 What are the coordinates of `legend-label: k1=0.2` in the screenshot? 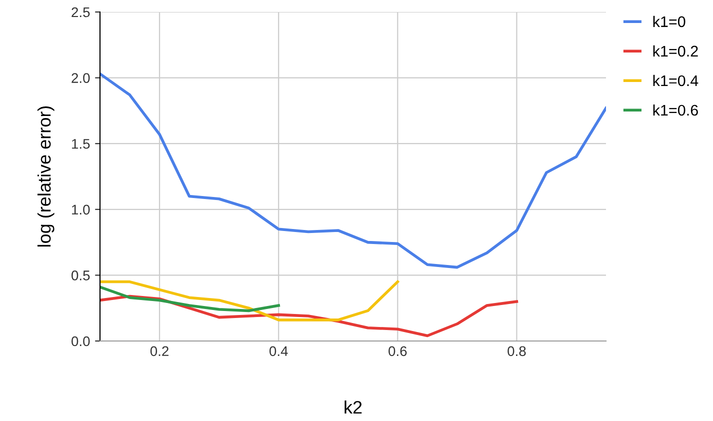 It's located at (675, 51).